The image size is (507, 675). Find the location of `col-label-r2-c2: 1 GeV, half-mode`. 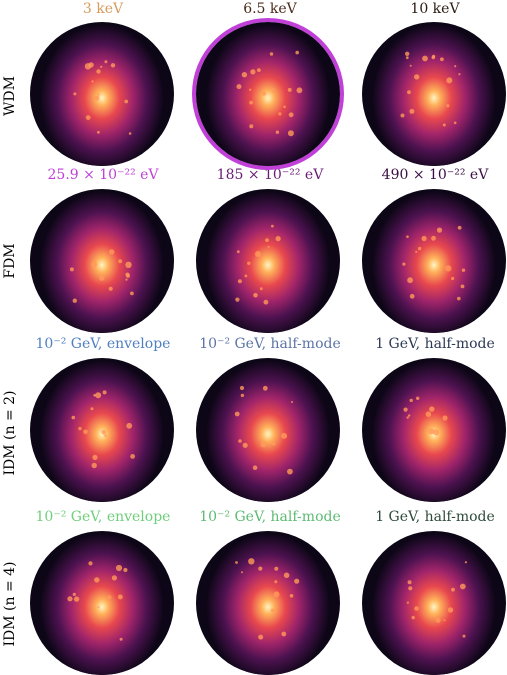

col-label-r2-c2: 1 GeV, half-mode is located at coordinates (435, 344).